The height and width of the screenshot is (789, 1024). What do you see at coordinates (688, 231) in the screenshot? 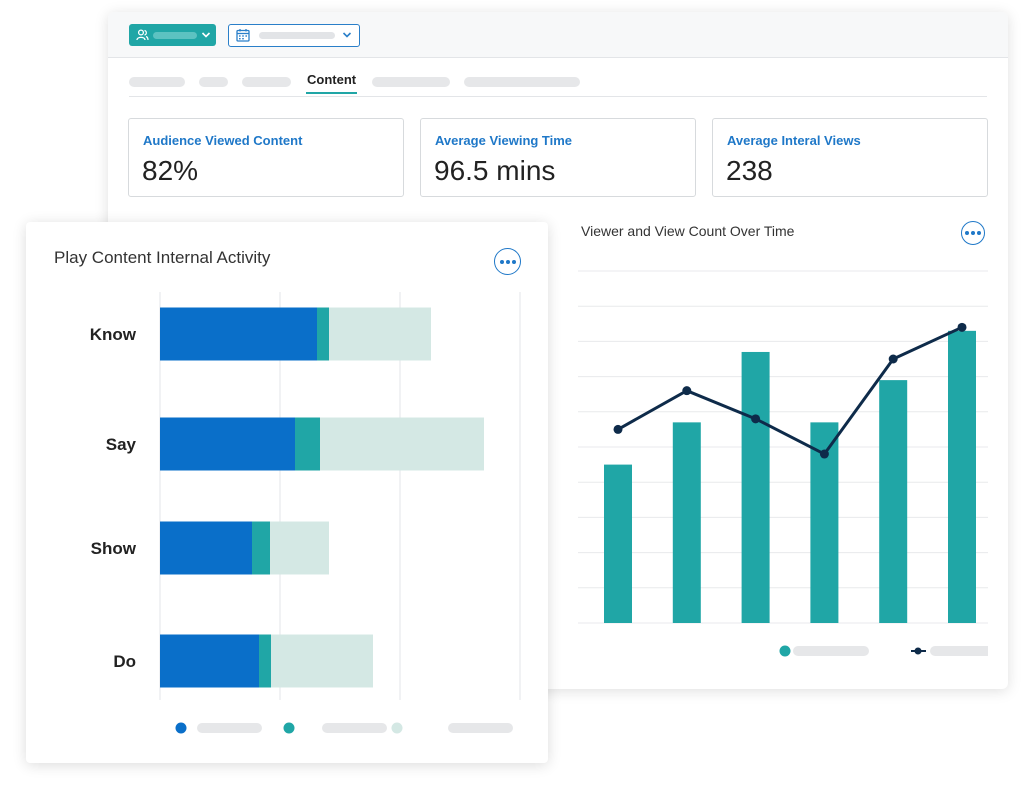
I see `viewer-chart-title: Viewer and View Count Over Time` at bounding box center [688, 231].